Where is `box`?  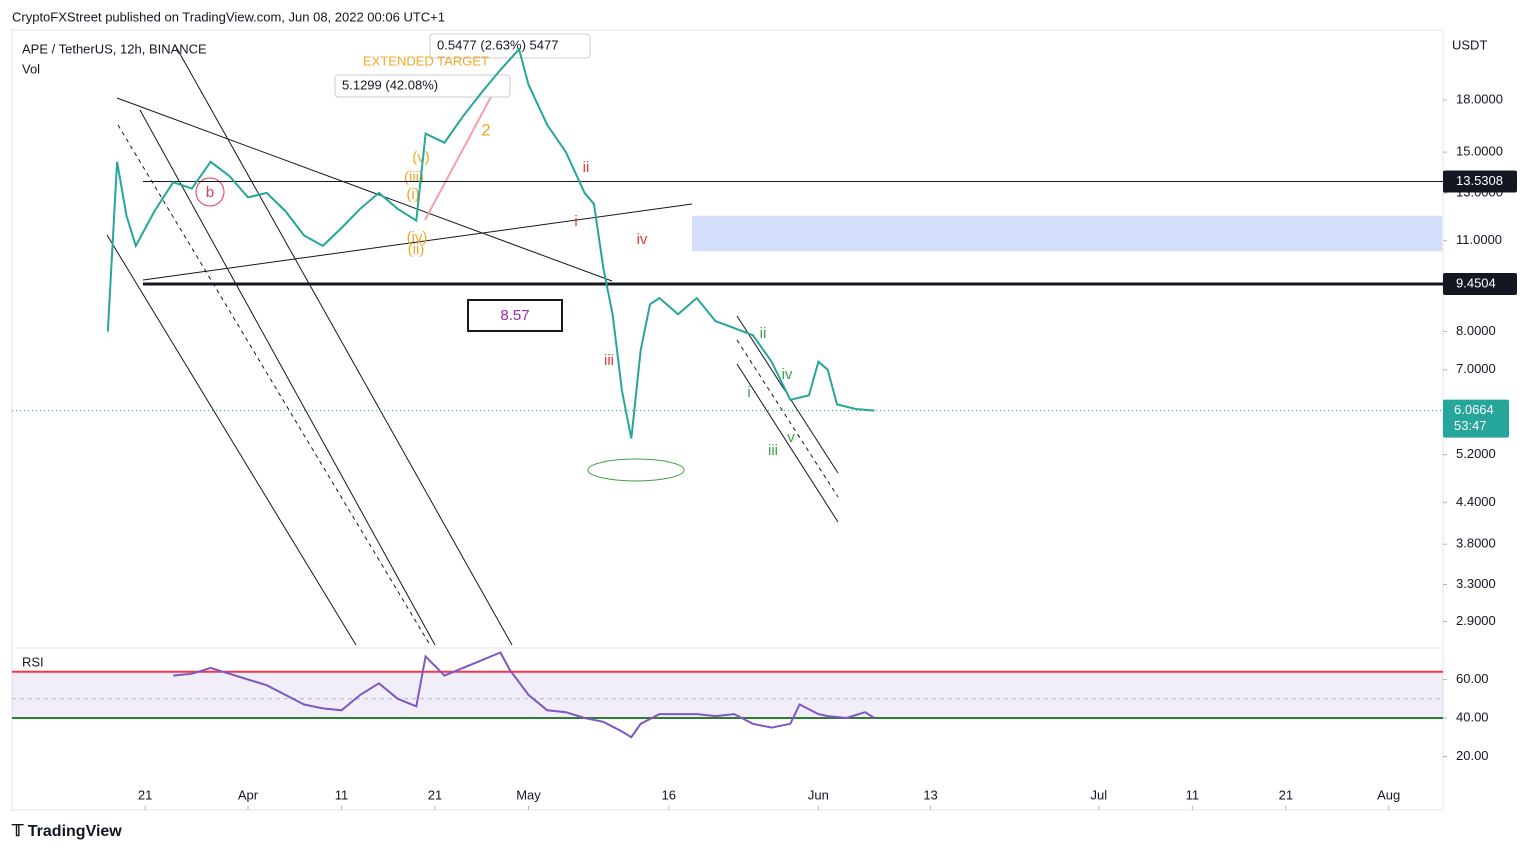 box is located at coordinates (515, 315).